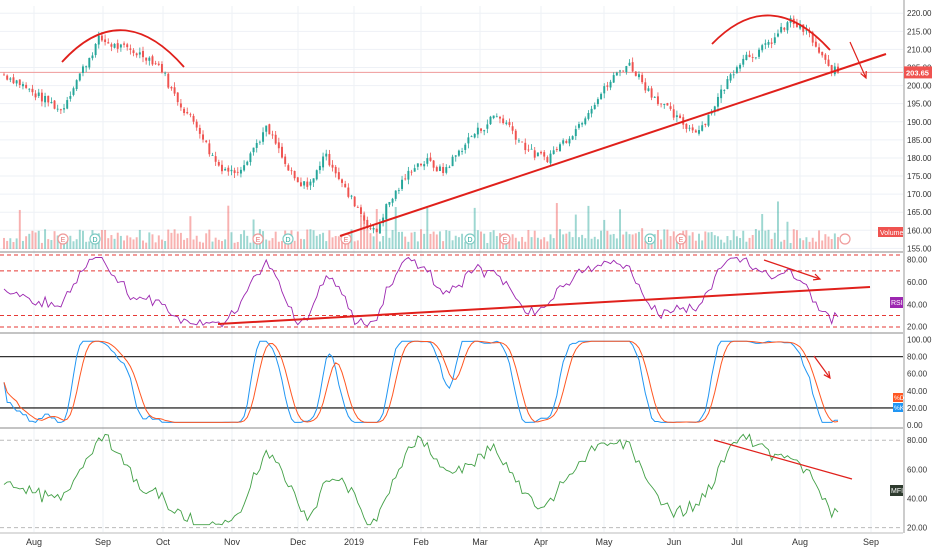  I want to click on stoch-down-arrow-head, so click(827, 375).